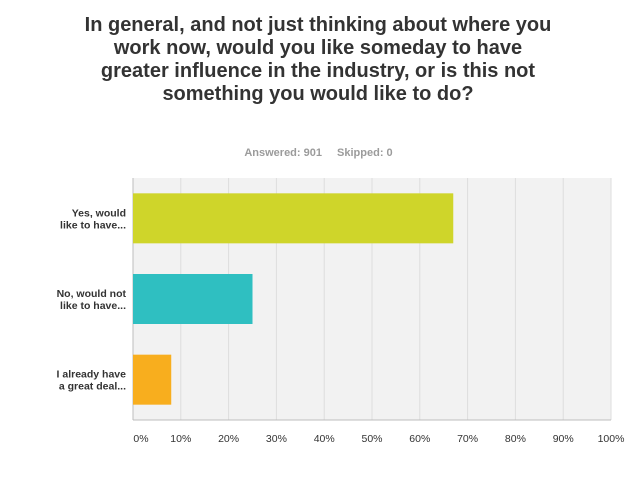  I want to click on x-tick-label: 80%, so click(515, 439).